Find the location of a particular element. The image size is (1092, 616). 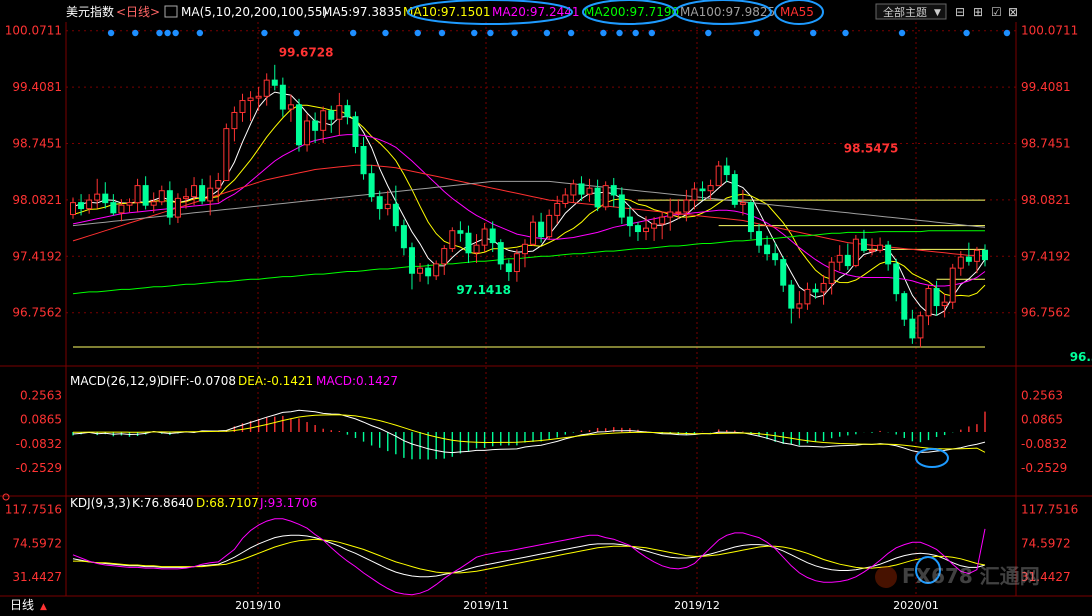

price-tick-right: 99.4081 is located at coordinates (1046, 87).